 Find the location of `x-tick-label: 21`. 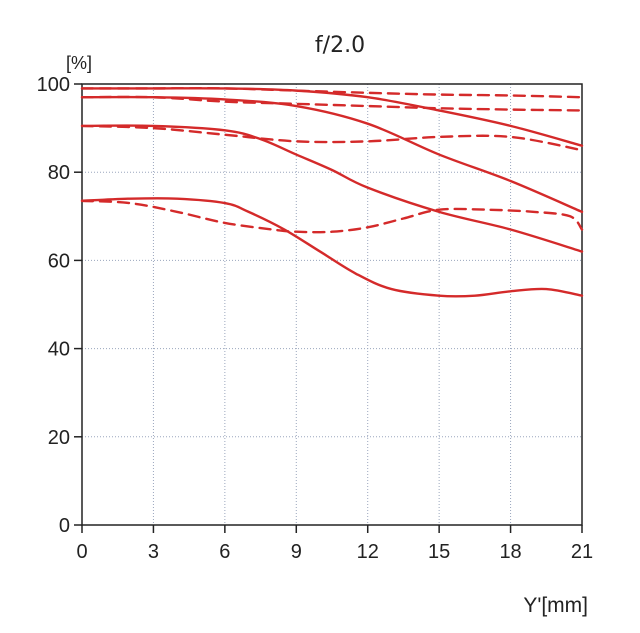

x-tick-label: 21 is located at coordinates (582, 552).